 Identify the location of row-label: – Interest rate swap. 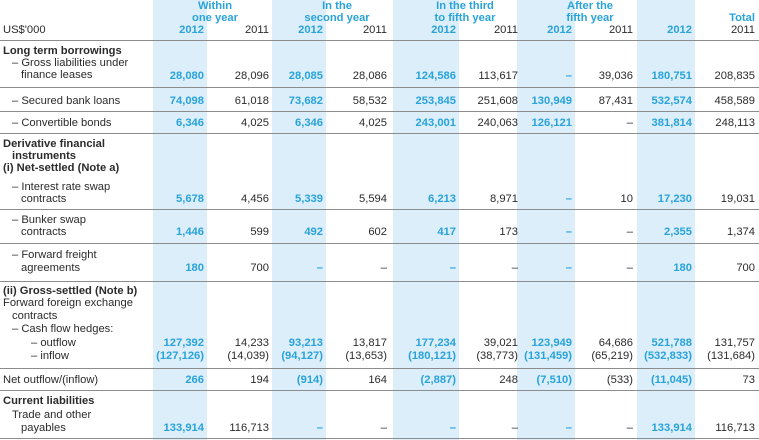
(61, 187).